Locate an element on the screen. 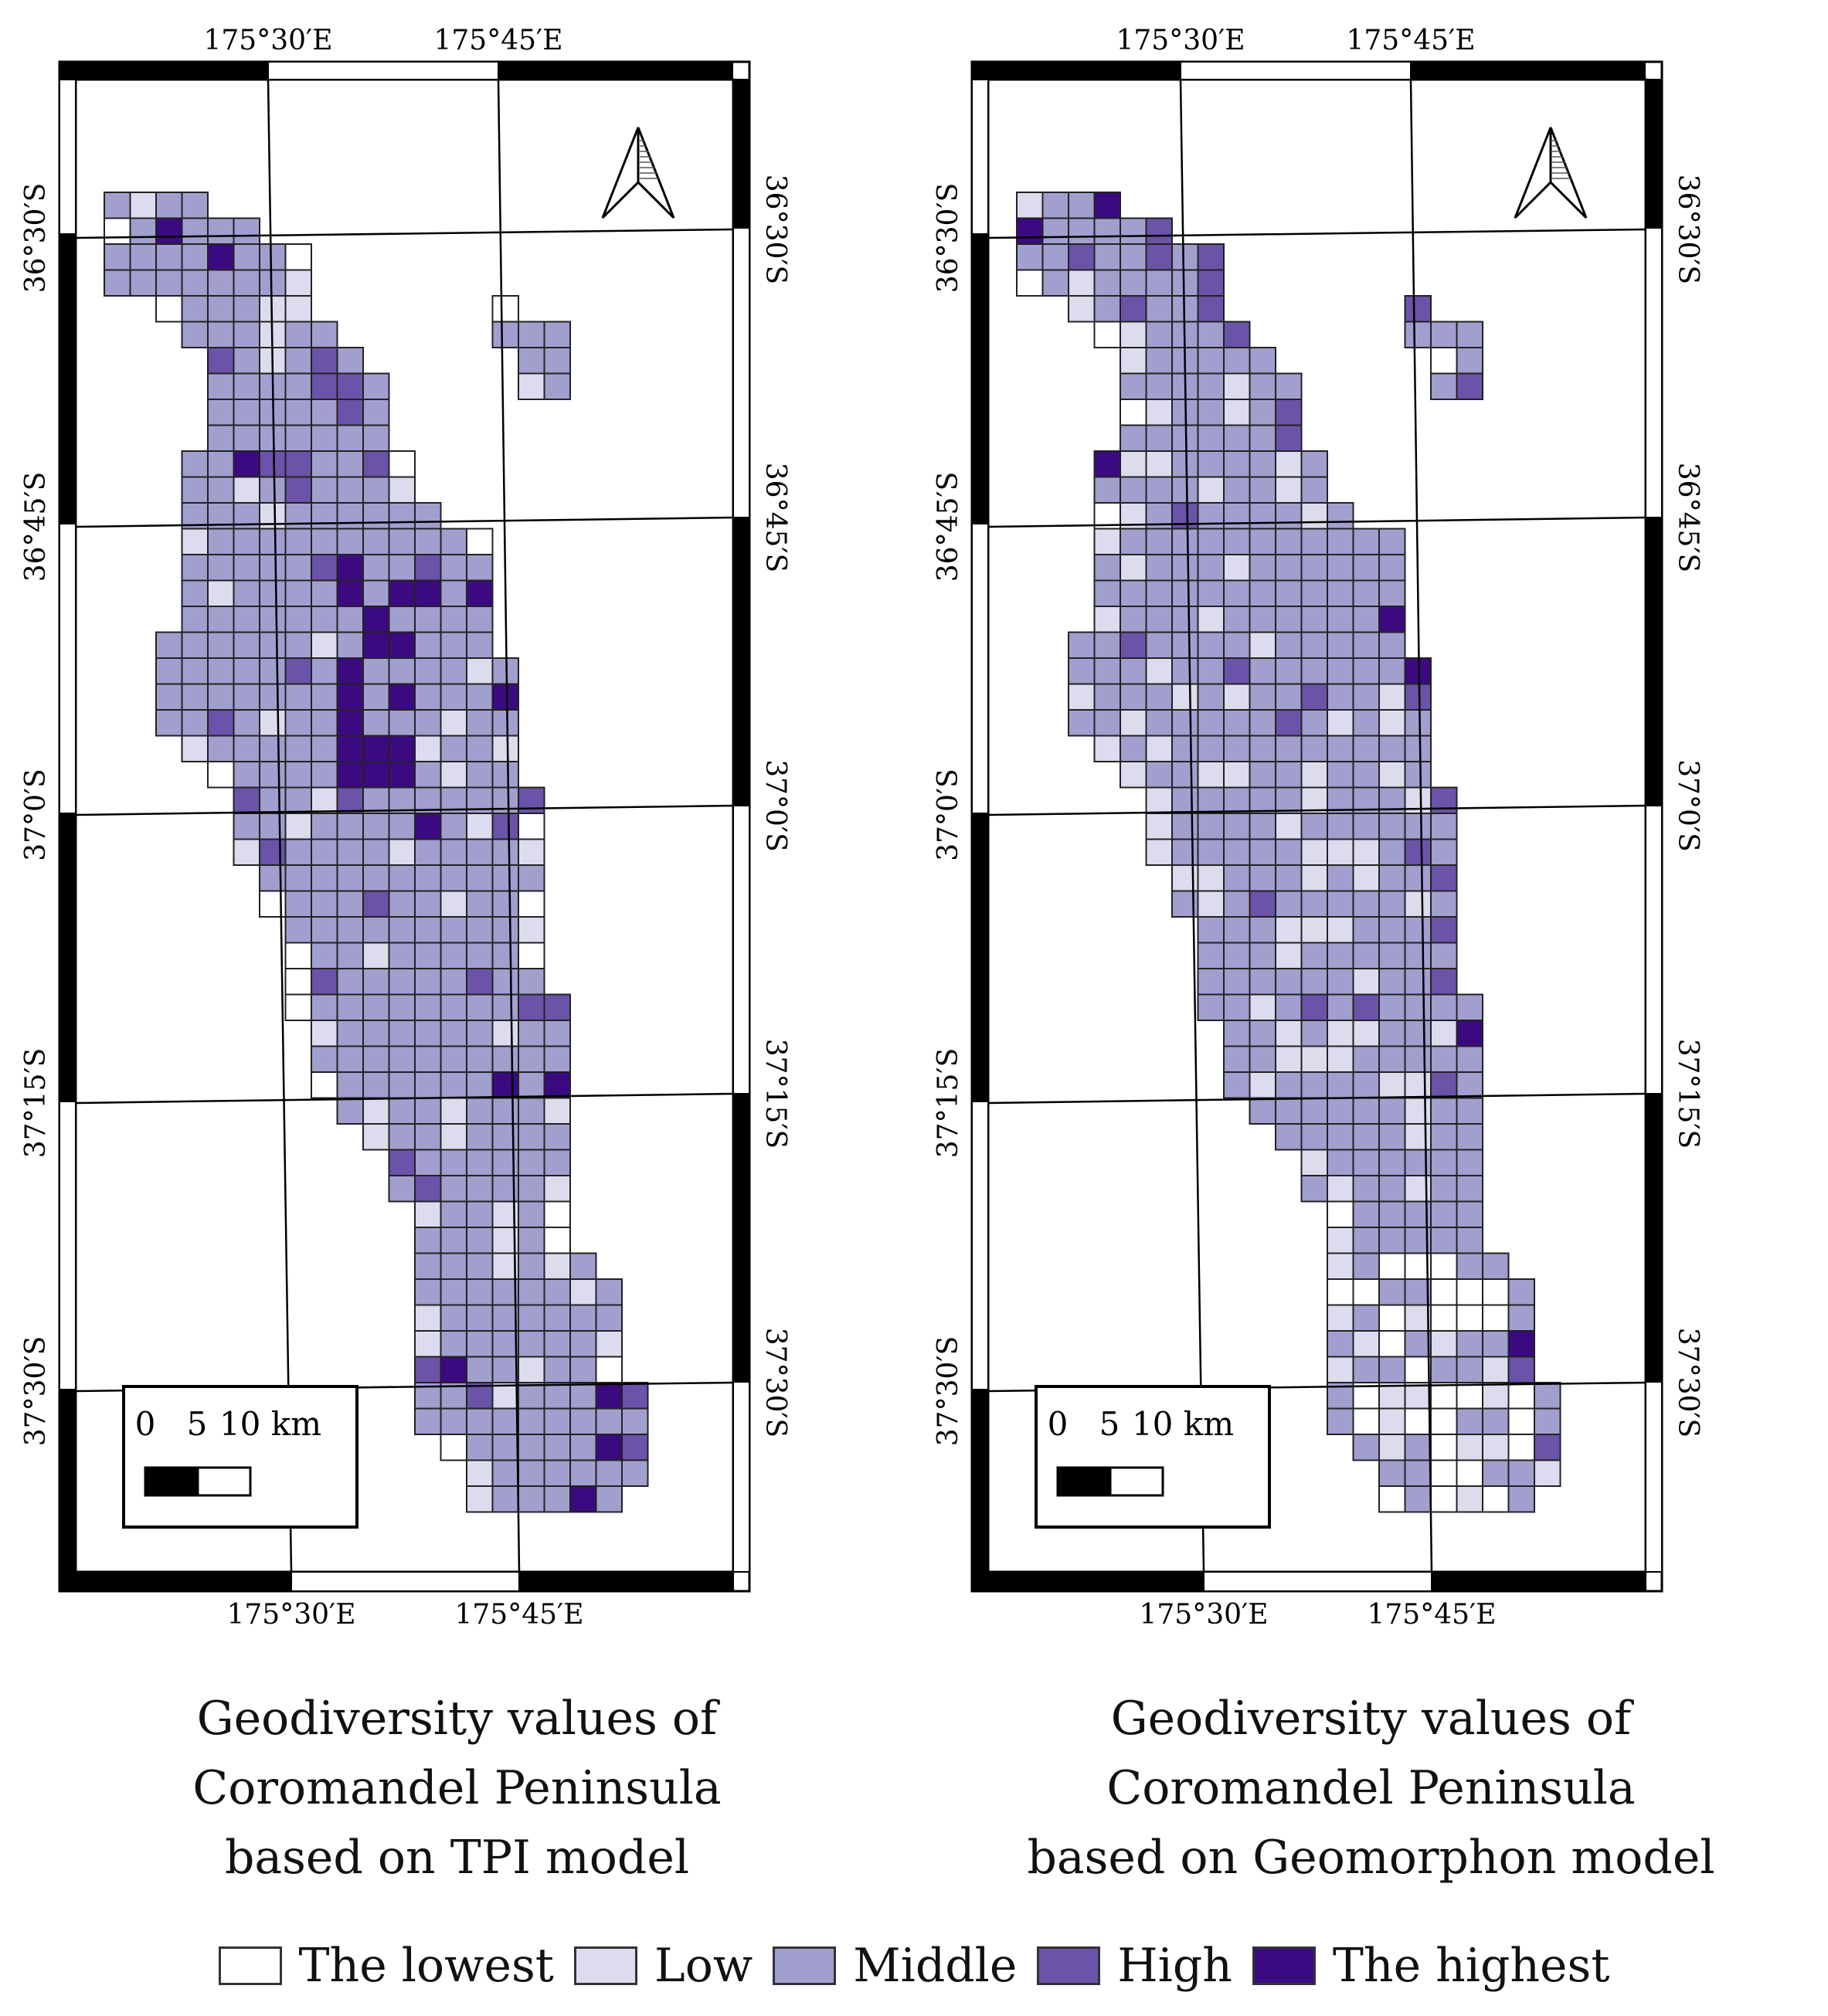 The image size is (1828, 2016). legend-swatch-low is located at coordinates (605, 1965).